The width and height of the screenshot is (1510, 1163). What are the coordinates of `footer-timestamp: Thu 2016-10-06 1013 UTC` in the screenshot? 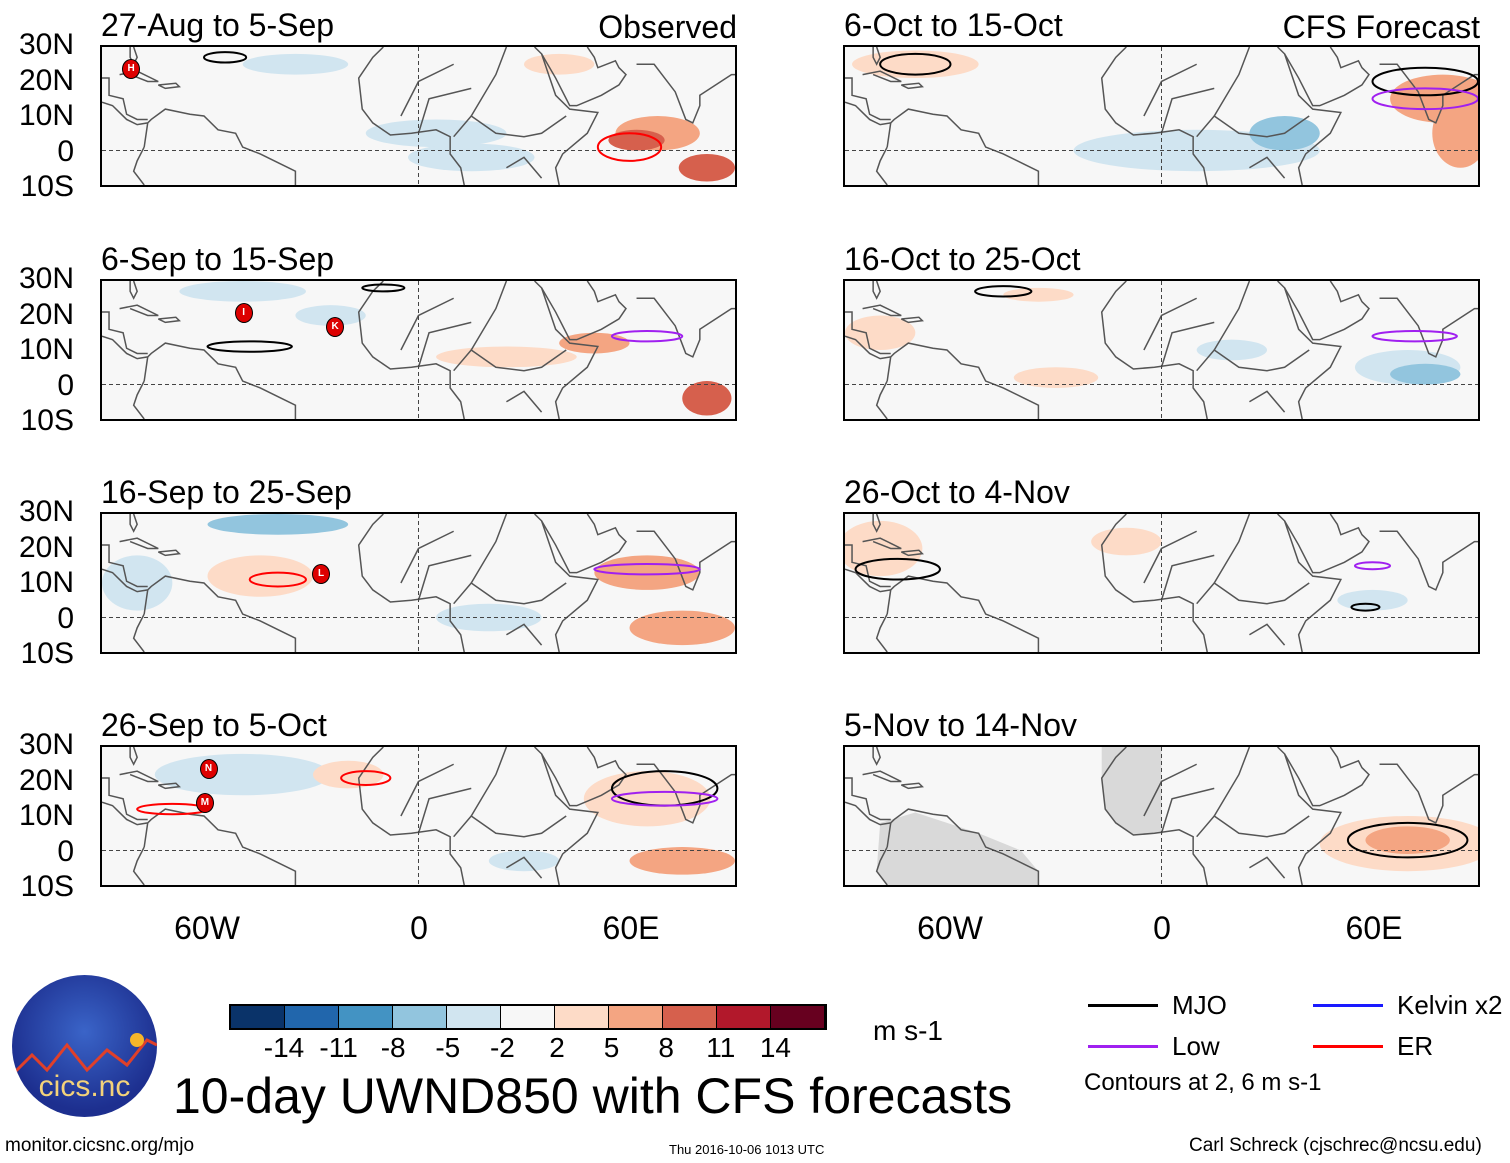 It's located at (747, 1149).